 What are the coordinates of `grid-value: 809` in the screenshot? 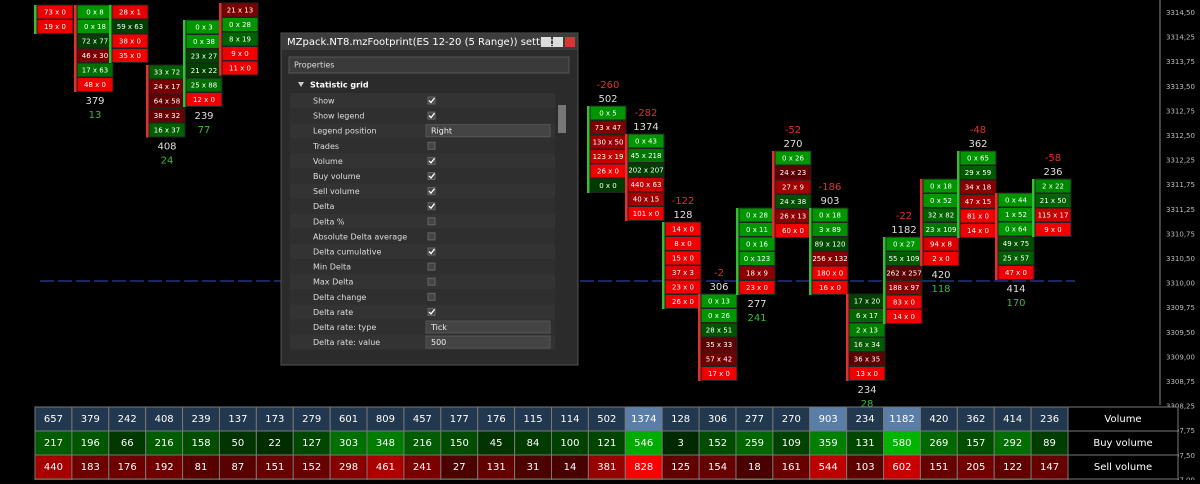 It's located at (385, 419).